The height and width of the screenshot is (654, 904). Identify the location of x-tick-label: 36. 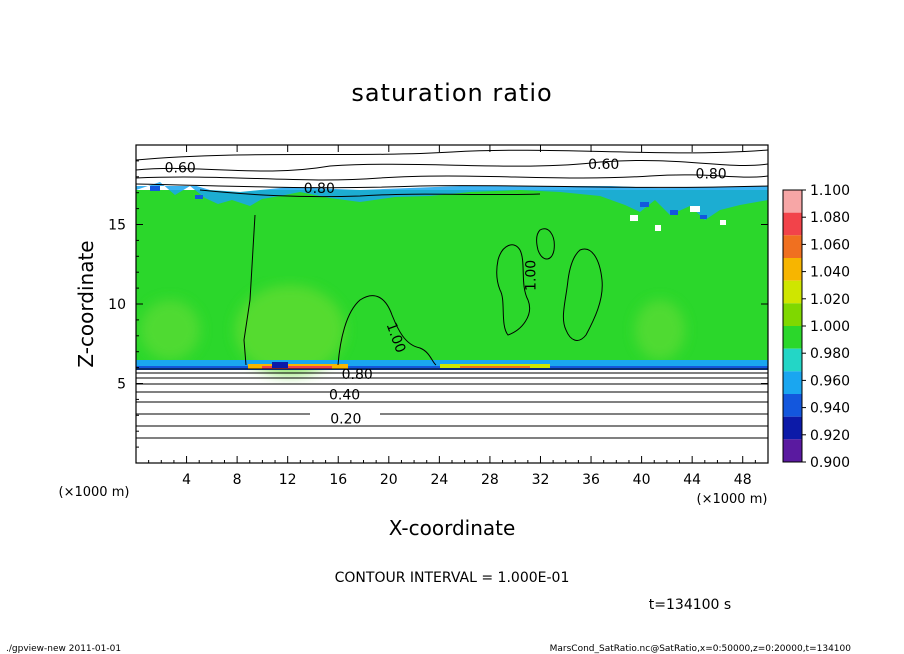
(591, 480).